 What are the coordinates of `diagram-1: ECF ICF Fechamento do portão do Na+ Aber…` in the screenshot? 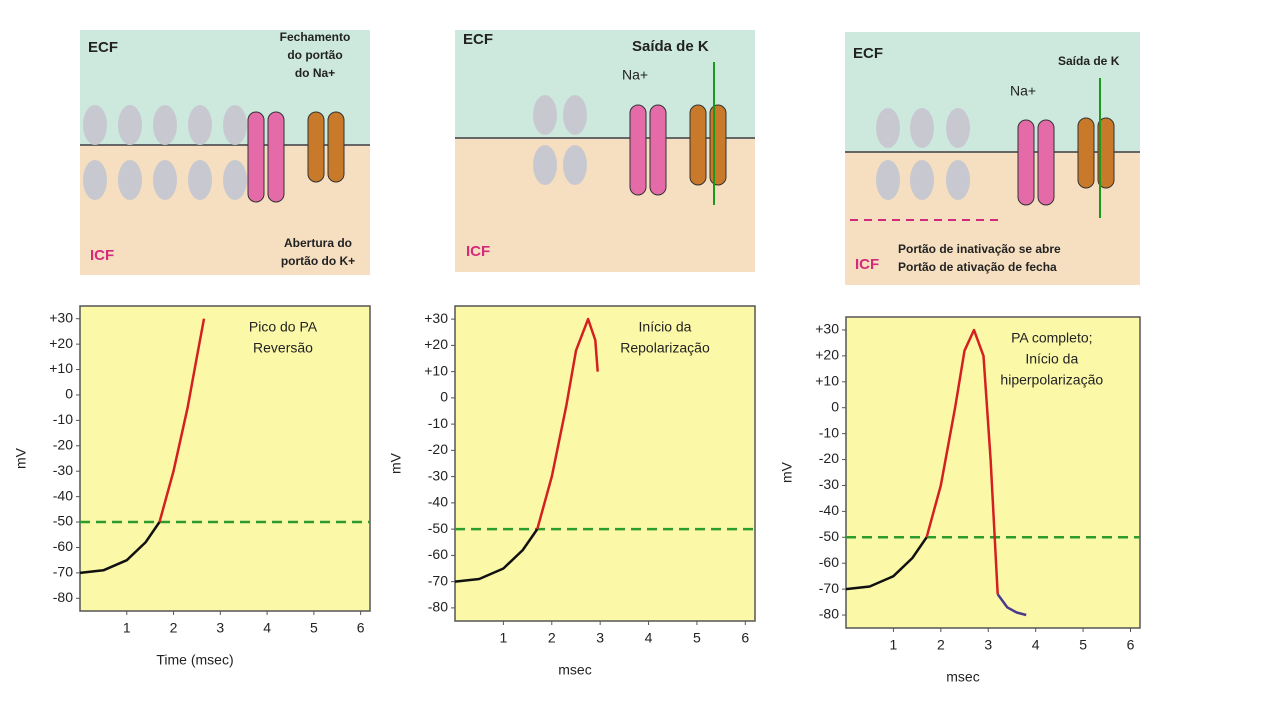 It's located at (225, 152).